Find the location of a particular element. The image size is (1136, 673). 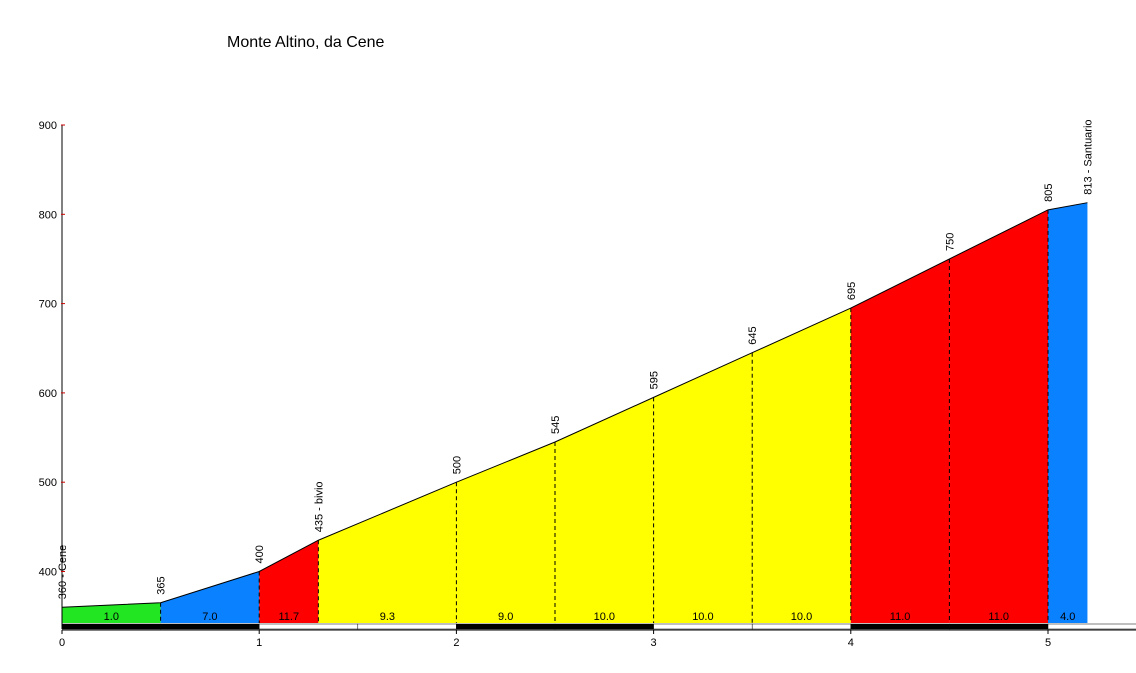

y-tick-label-400: 400 is located at coordinates (48, 573).